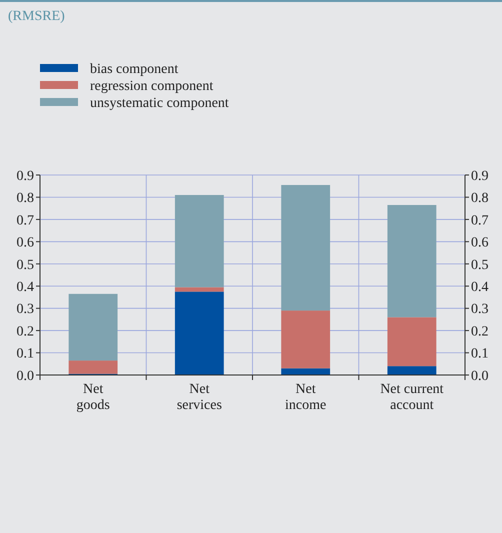 The height and width of the screenshot is (533, 502). What do you see at coordinates (479, 354) in the screenshot?
I see `y2-tick-label: 0.1` at bounding box center [479, 354].